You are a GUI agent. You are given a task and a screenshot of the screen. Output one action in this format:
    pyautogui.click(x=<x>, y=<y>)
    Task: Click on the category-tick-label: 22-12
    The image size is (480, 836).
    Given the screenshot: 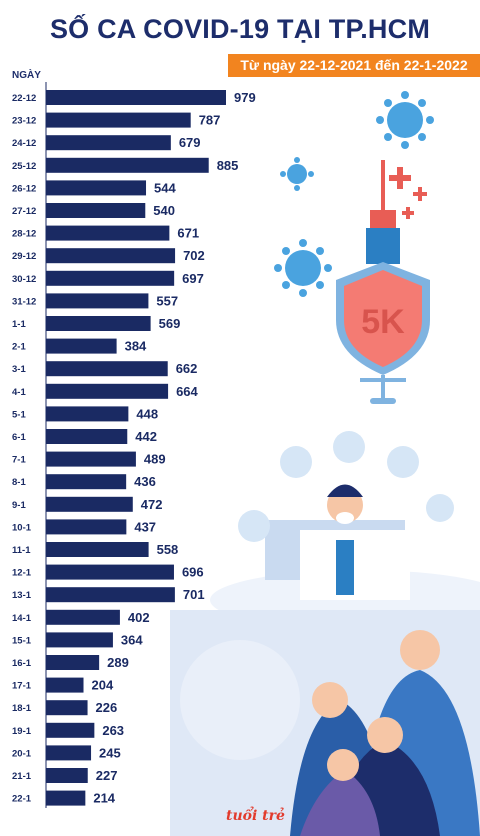 What is the action you would take?
    pyautogui.click(x=24, y=98)
    